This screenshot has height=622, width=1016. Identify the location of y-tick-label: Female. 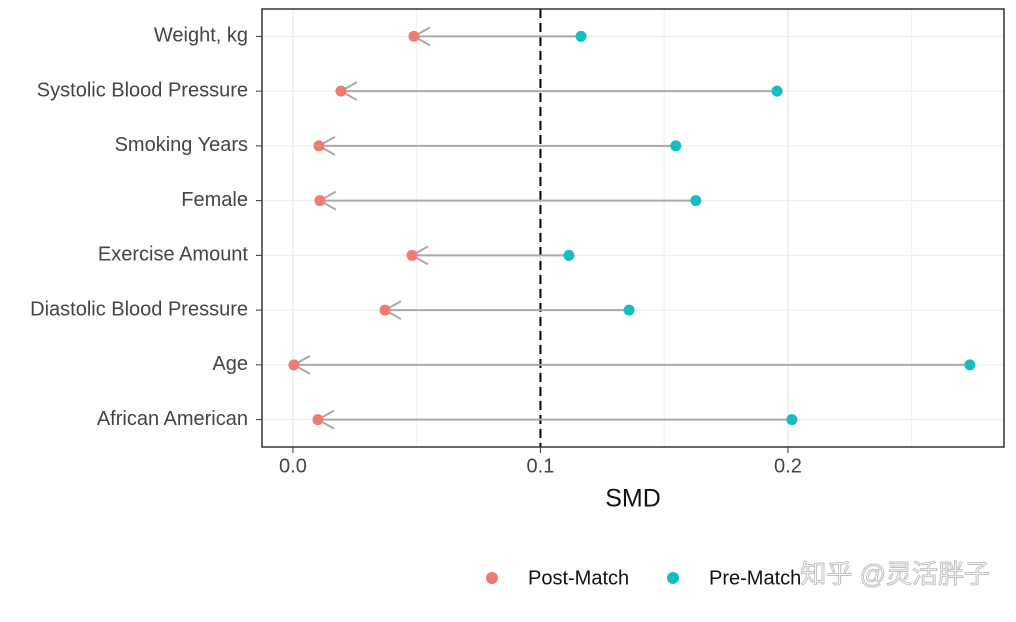
(214, 200).